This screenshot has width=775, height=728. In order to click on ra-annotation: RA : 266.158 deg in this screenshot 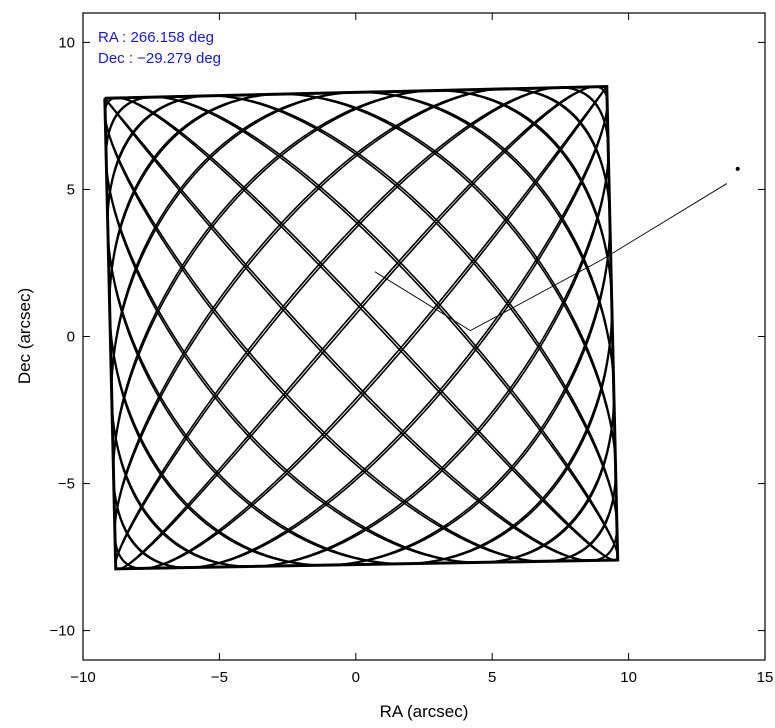, I will do `click(156, 37)`.